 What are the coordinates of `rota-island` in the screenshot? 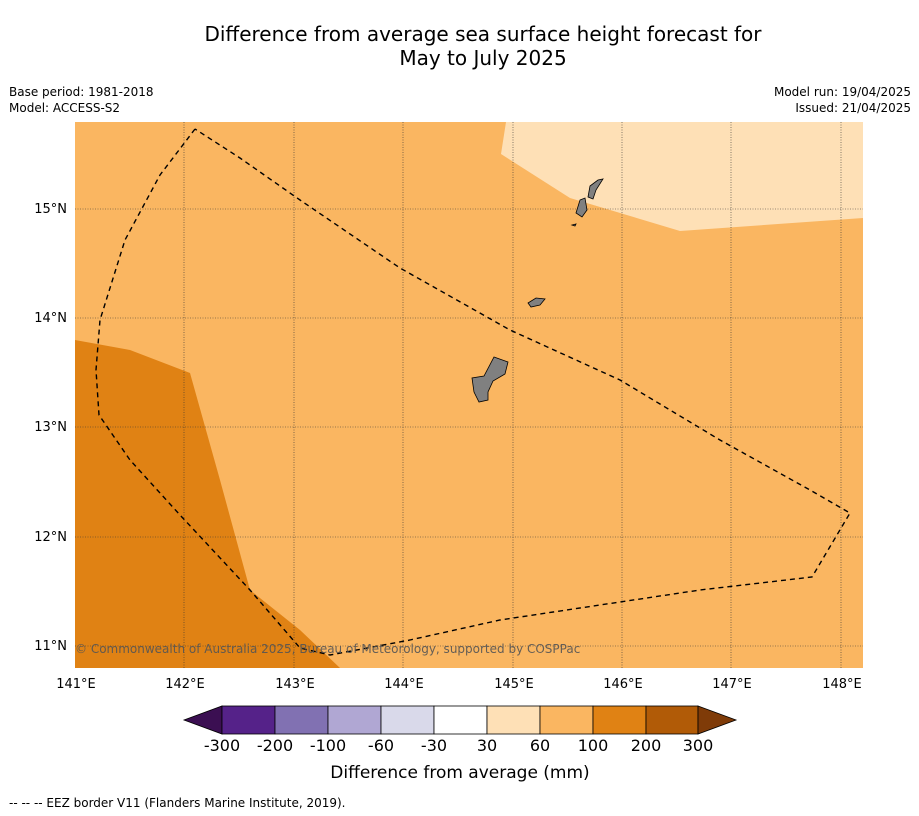 It's located at (536, 302).